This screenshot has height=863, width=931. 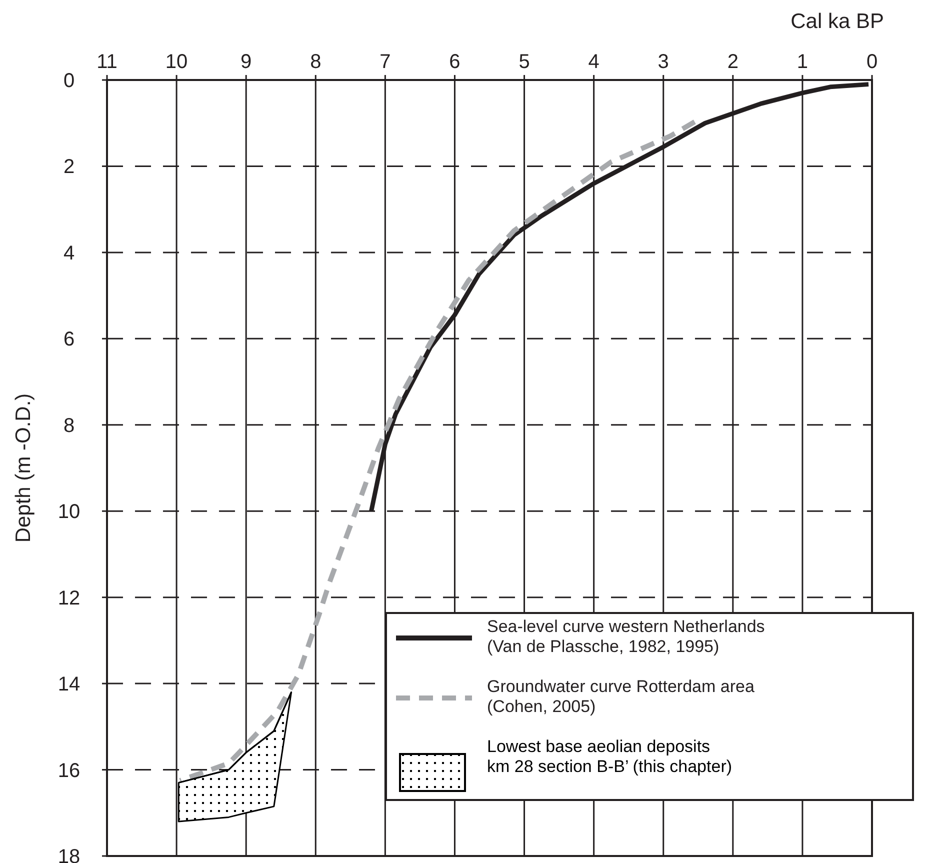 I want to click on legend-label: Groundwater curve Rotterdam area (Cohen, 2005), so click(x=621, y=696).